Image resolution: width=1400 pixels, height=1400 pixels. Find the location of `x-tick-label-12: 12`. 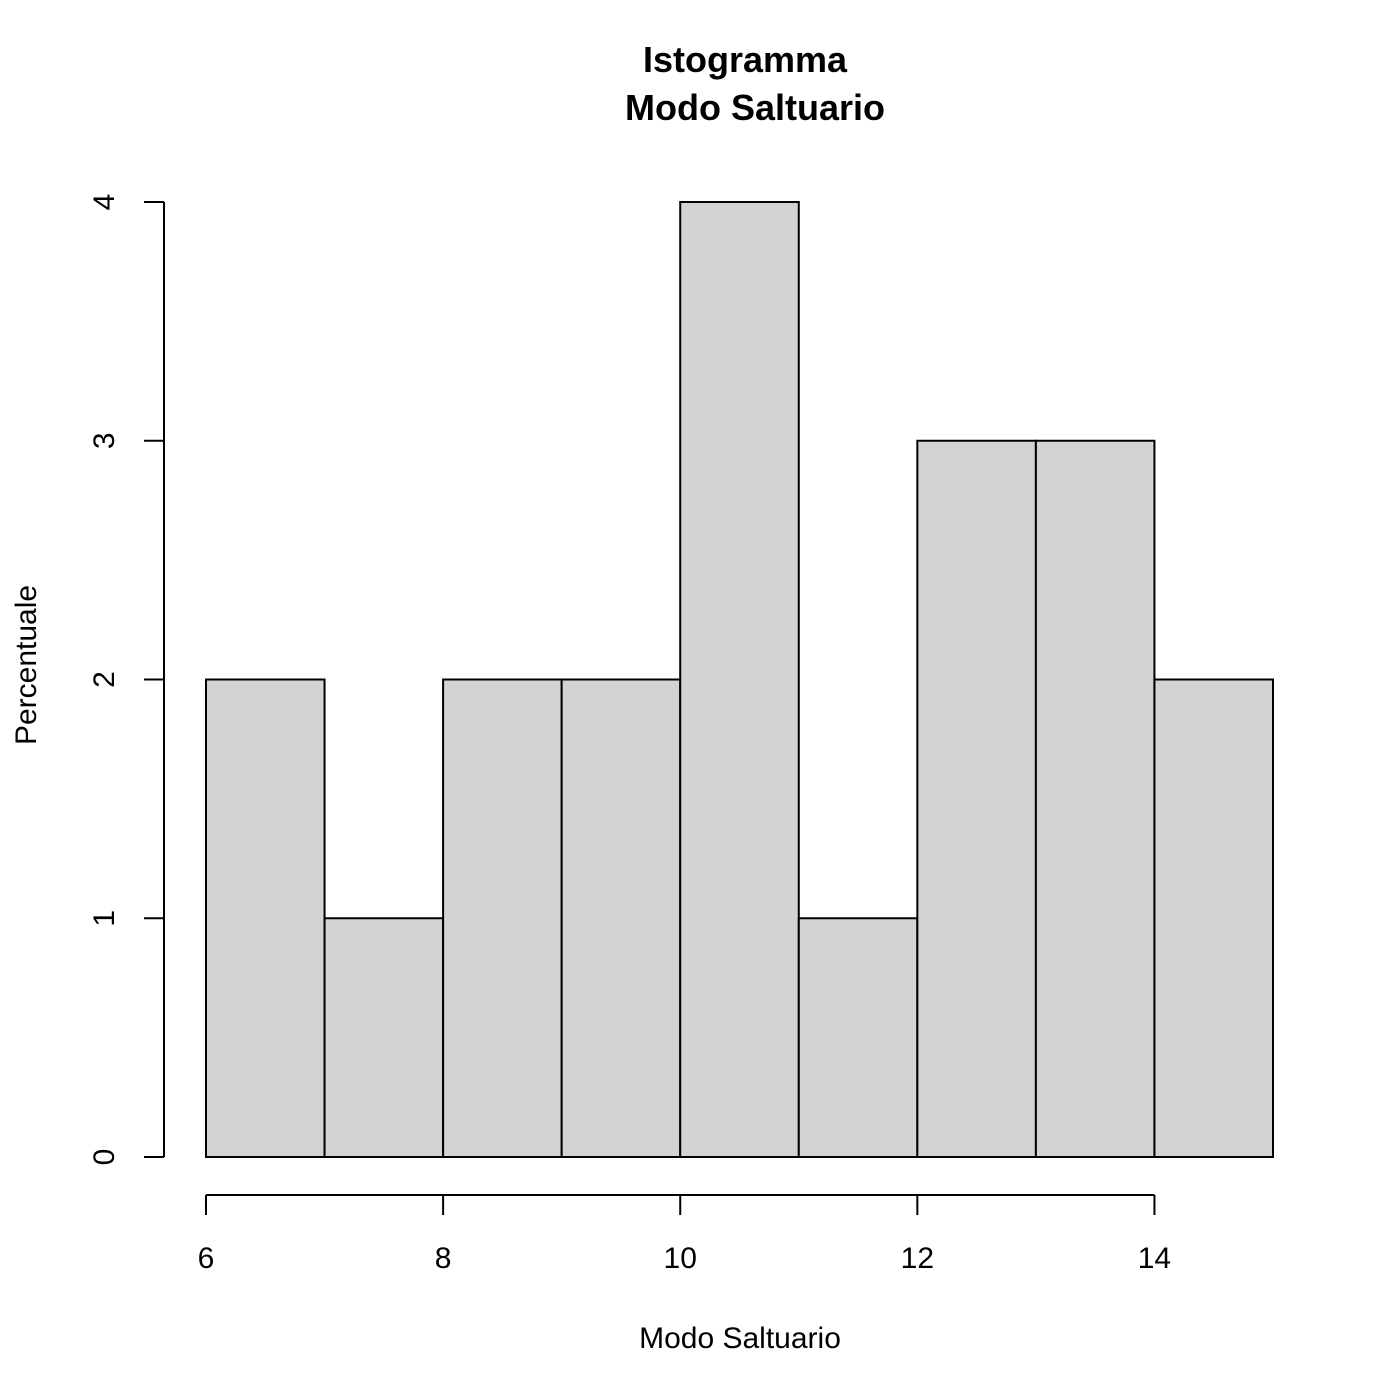

x-tick-label-12: 12 is located at coordinates (917, 1258).